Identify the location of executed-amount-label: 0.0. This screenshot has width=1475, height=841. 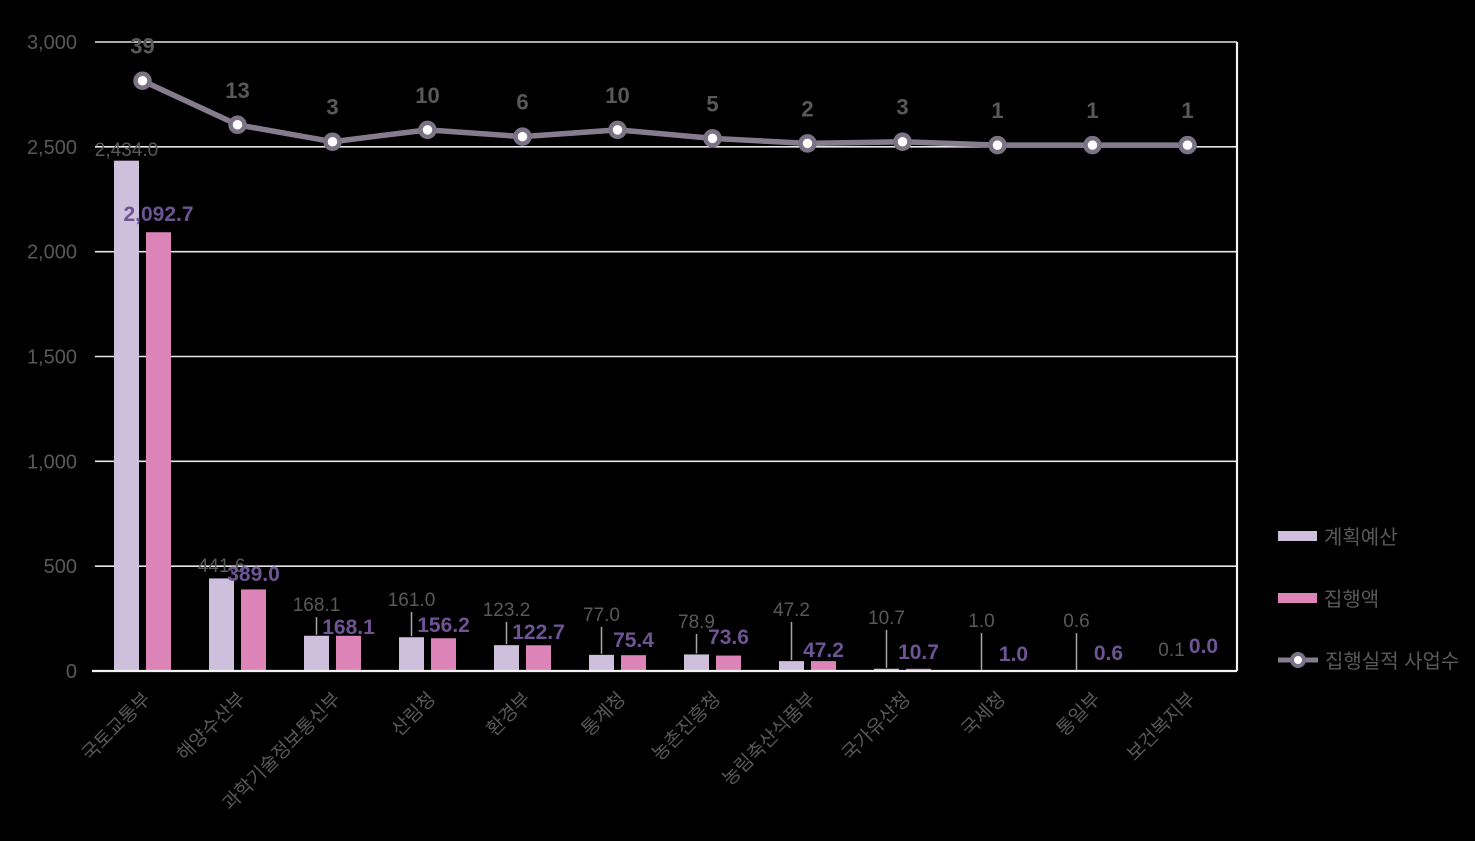
(1203, 646).